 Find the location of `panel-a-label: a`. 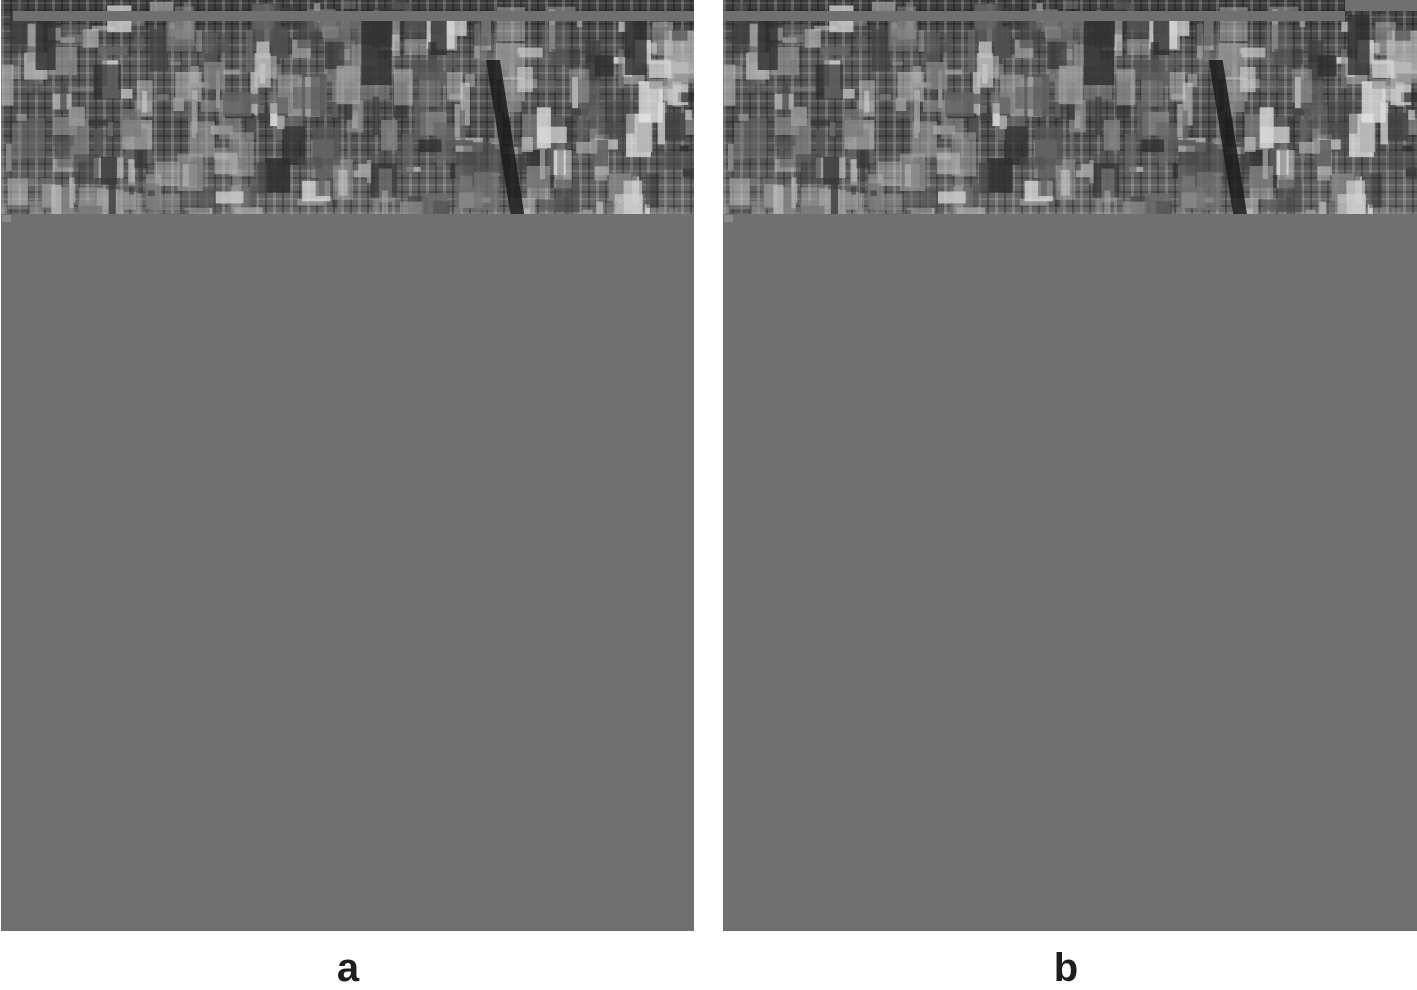

panel-a-label: a is located at coordinates (348, 968).